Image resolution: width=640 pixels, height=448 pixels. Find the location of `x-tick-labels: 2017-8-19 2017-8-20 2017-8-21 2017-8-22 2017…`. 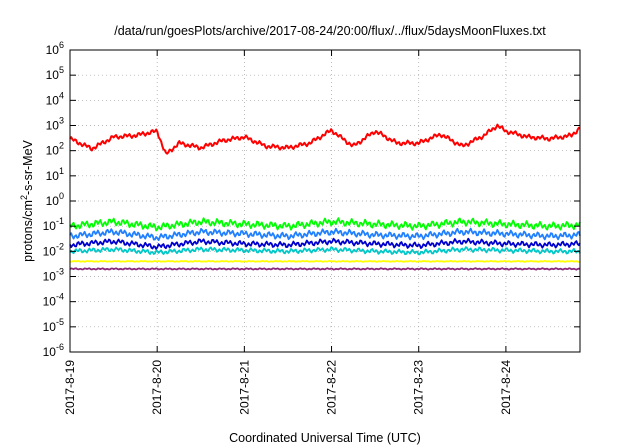

x-tick-labels: 2017-8-19 2017-8-20 2017-8-21 2017-8-22 2017… is located at coordinates (288, 387).